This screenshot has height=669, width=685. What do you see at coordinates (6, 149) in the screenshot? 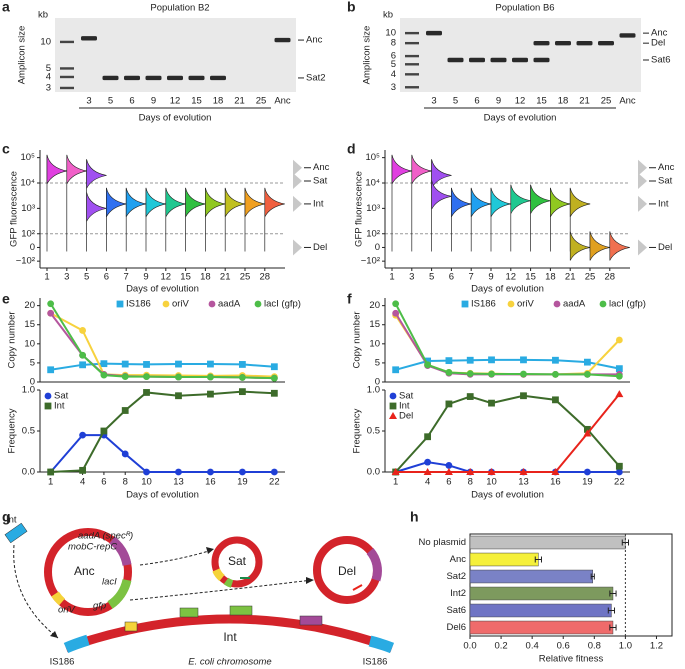
I see `panel-label: c` at bounding box center [6, 149].